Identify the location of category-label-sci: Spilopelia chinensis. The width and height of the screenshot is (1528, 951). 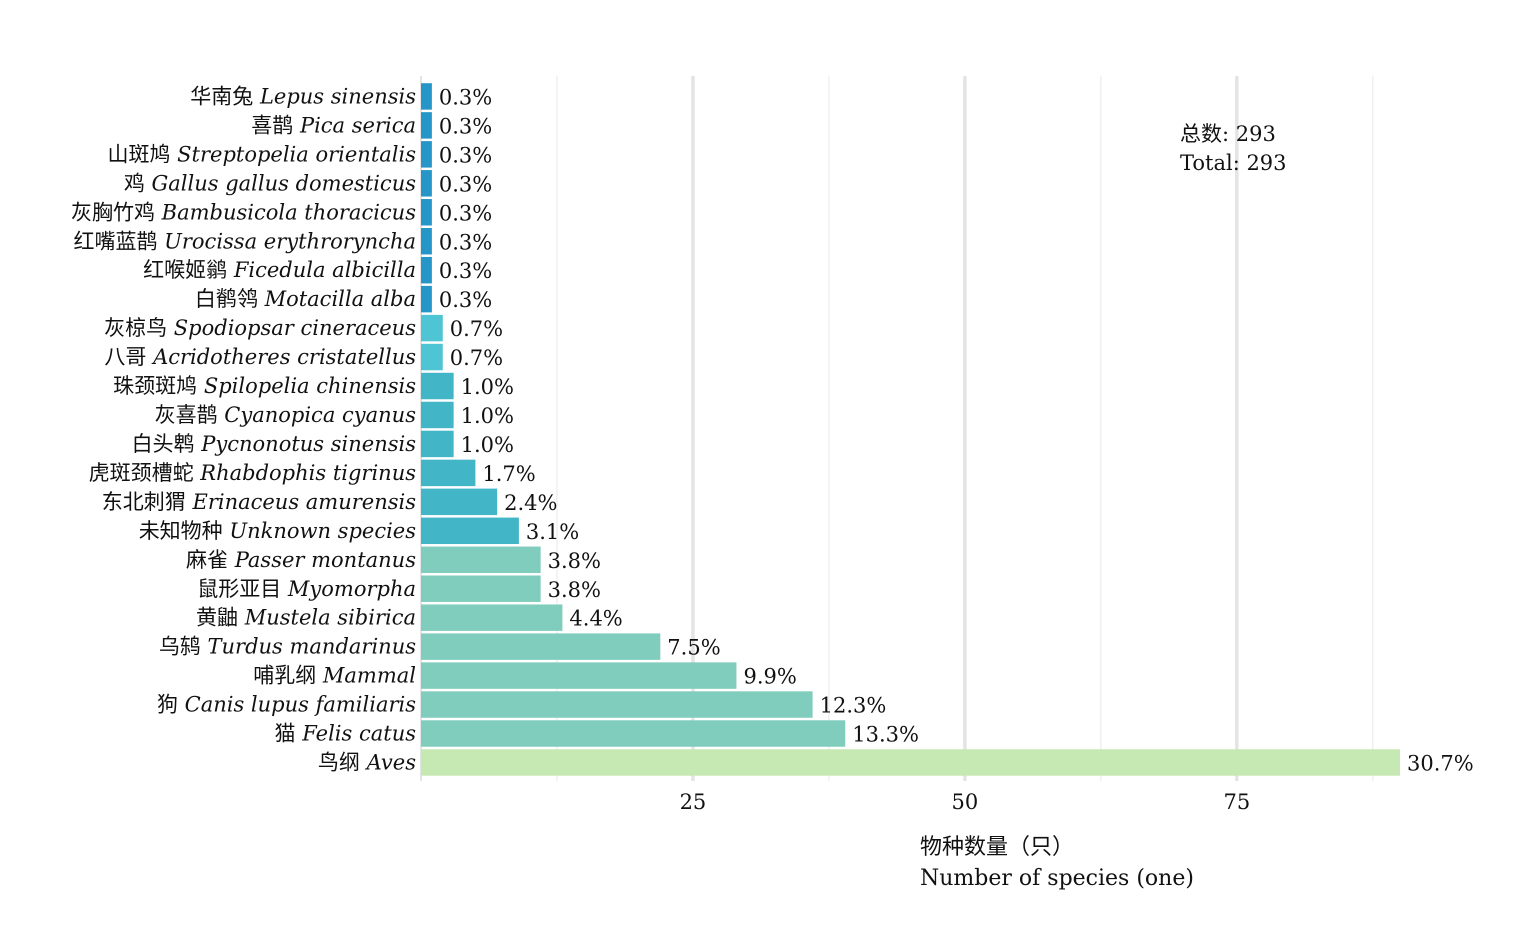
(310, 386).